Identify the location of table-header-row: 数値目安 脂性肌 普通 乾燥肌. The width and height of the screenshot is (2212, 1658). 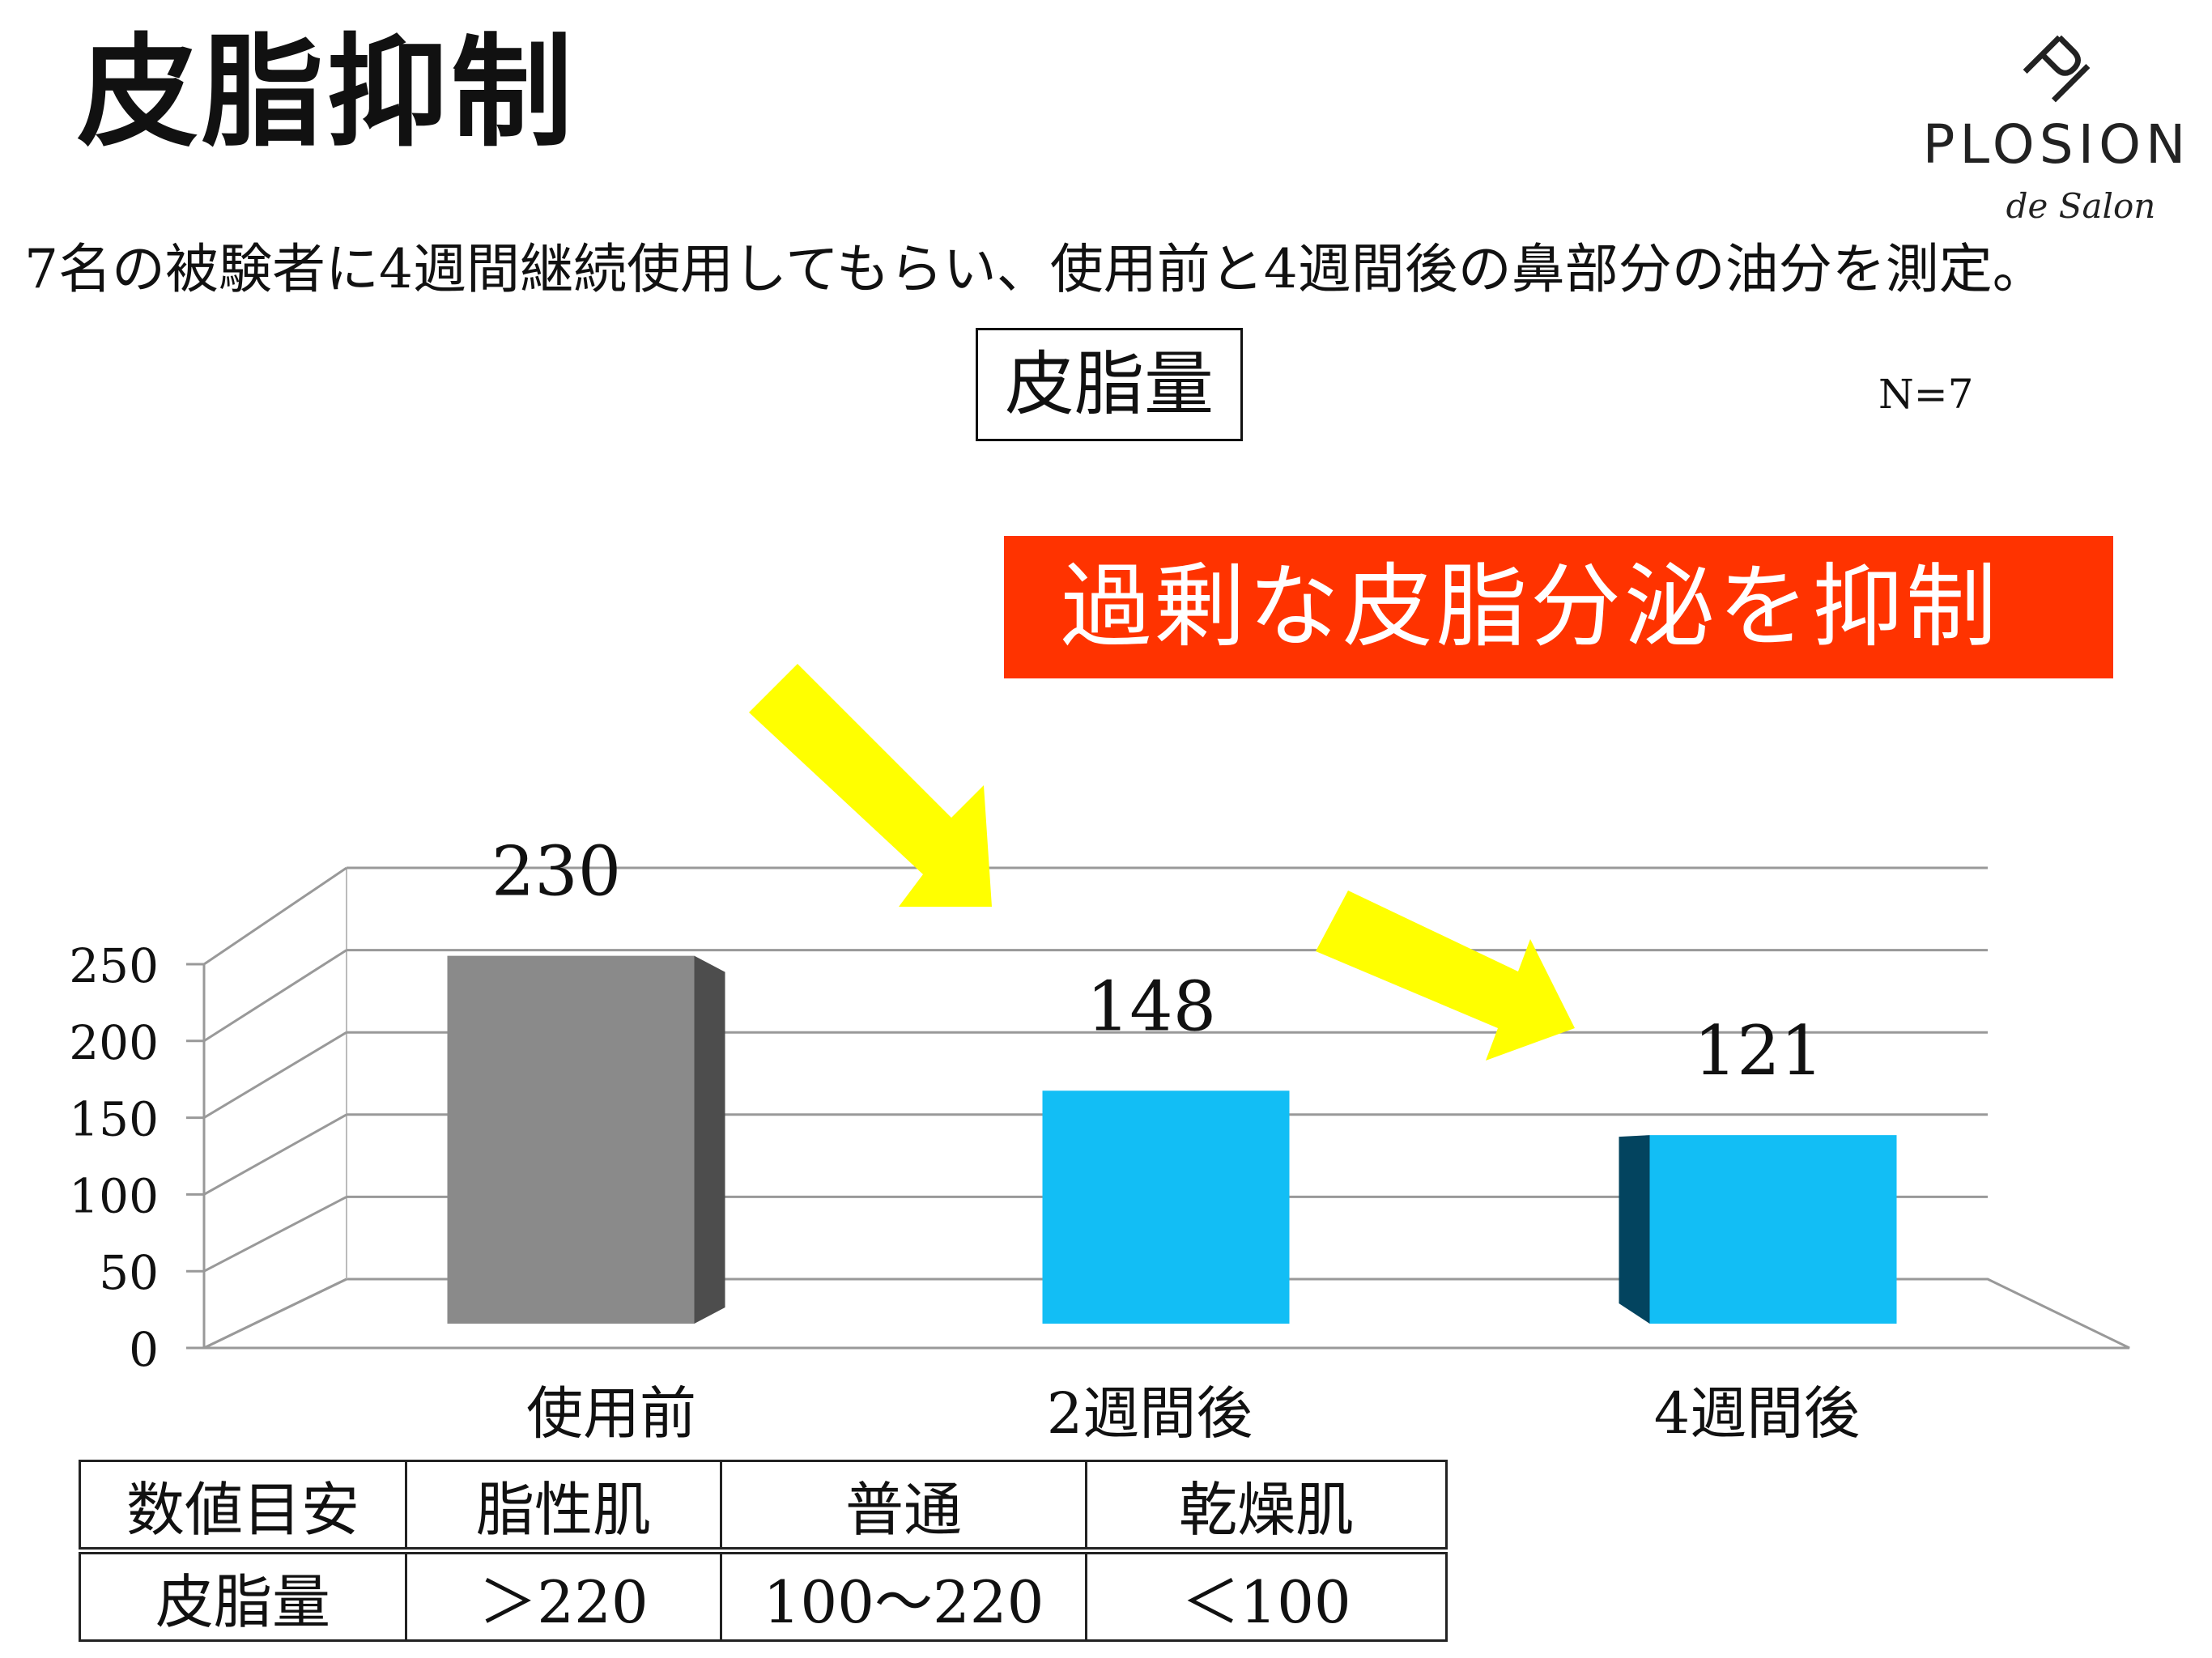
(764, 1507).